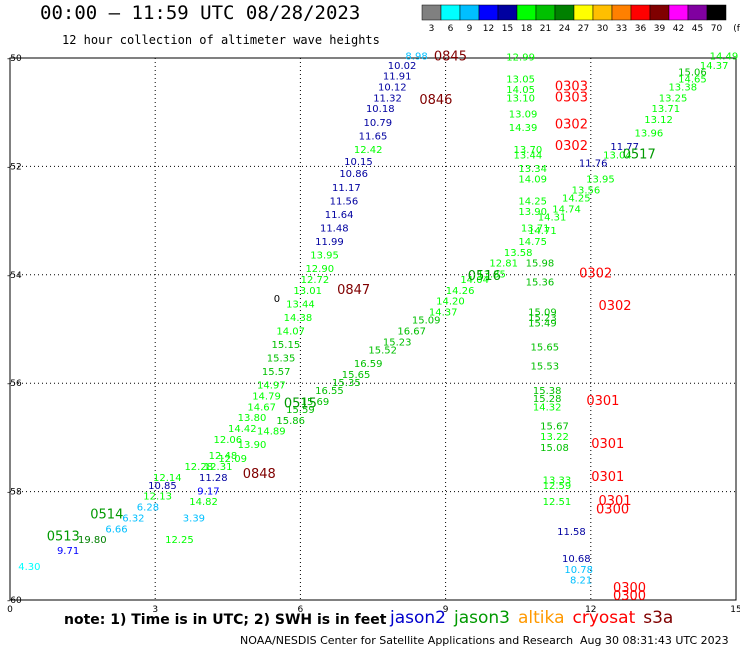 The image size is (740, 650). What do you see at coordinates (276, 372) in the screenshot?
I see `wave-height-point-jason2: 15.57` at bounding box center [276, 372].